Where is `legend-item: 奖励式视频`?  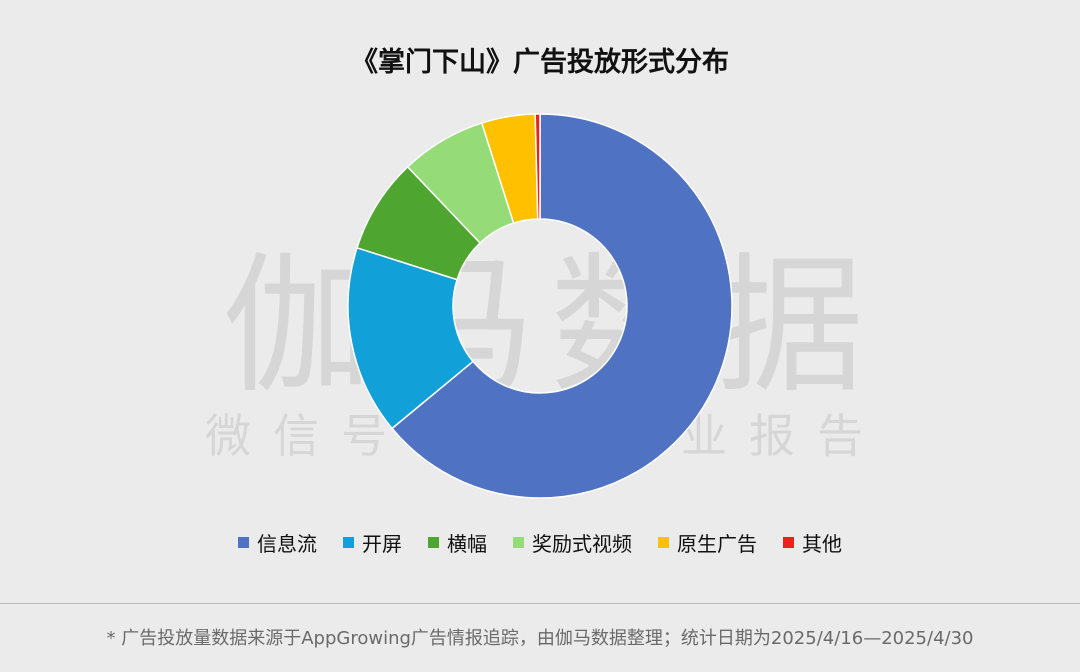
legend-item: 奖励式视频 is located at coordinates (572, 542).